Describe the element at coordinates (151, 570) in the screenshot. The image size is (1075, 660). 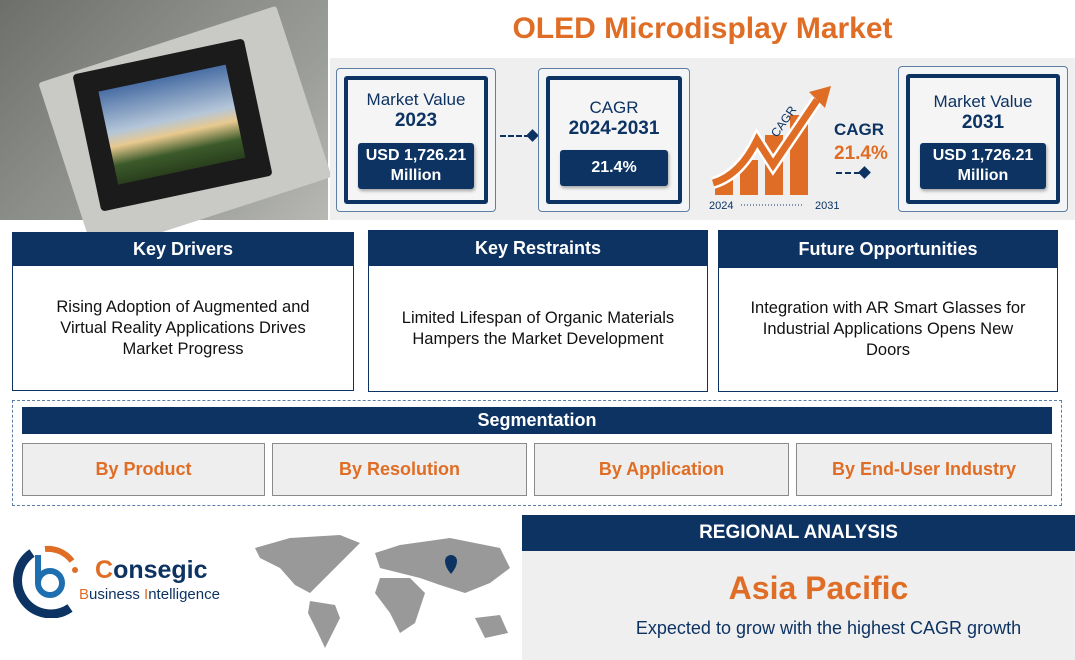
I see `logo-name: Consegic` at that location.